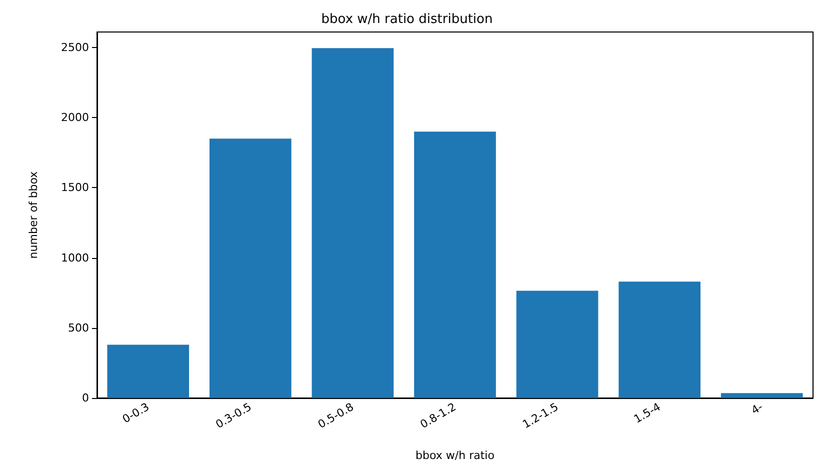 The height and width of the screenshot is (466, 814). Describe the element at coordinates (75, 187) in the screenshot. I see `y-tick-label: 1500` at that location.